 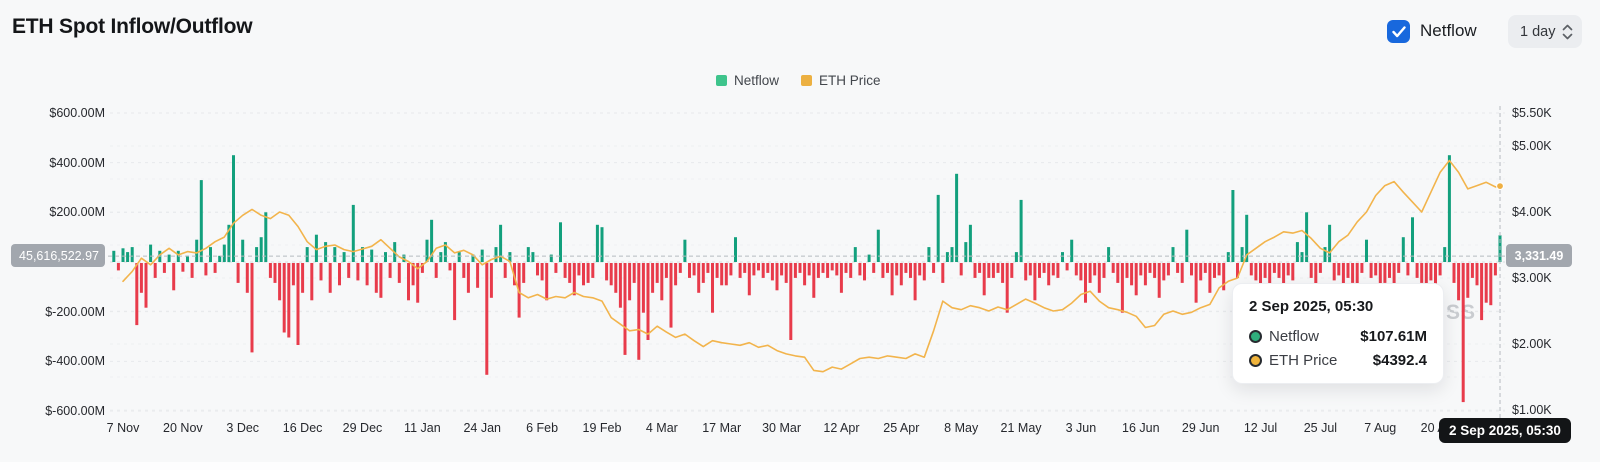 I want to click on right-axis-tick: $1.00K, so click(x=1532, y=410).